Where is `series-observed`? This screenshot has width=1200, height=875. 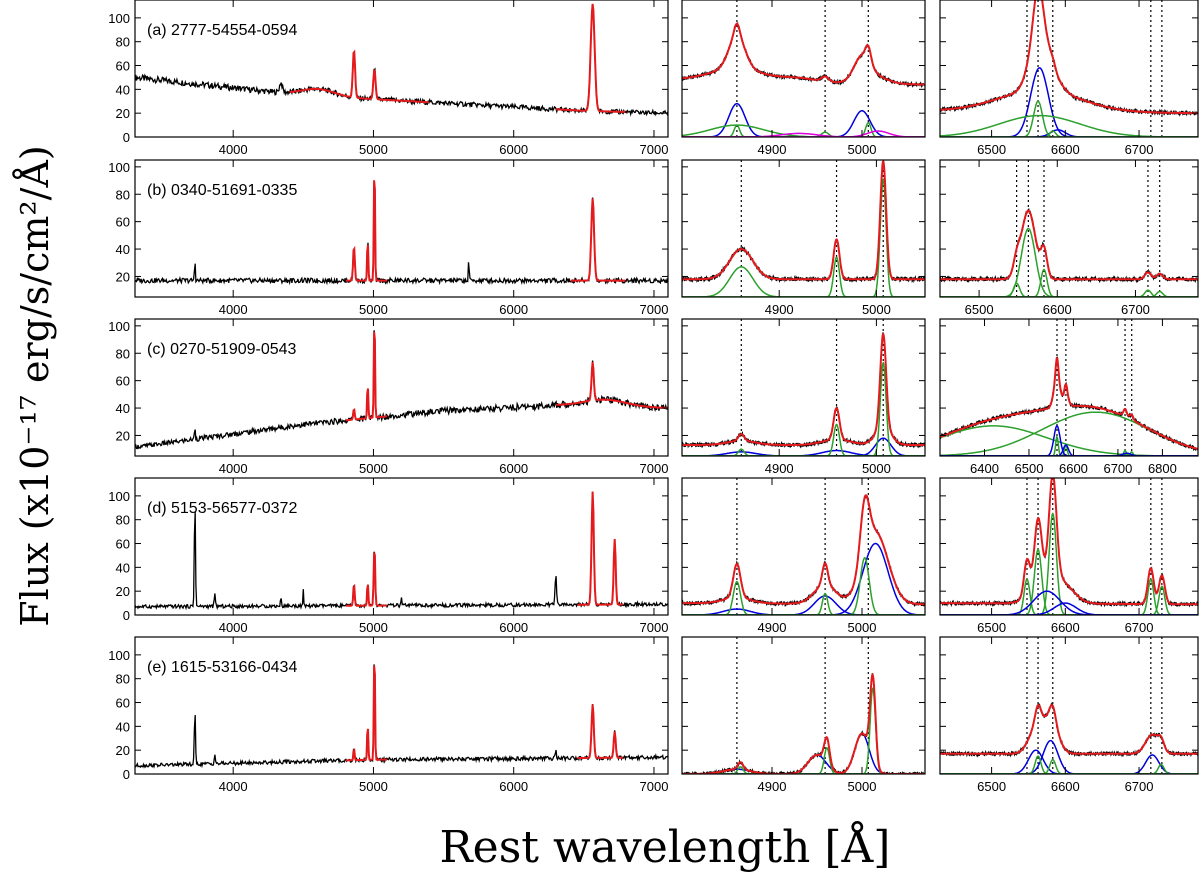 series-observed is located at coordinates (803, 55).